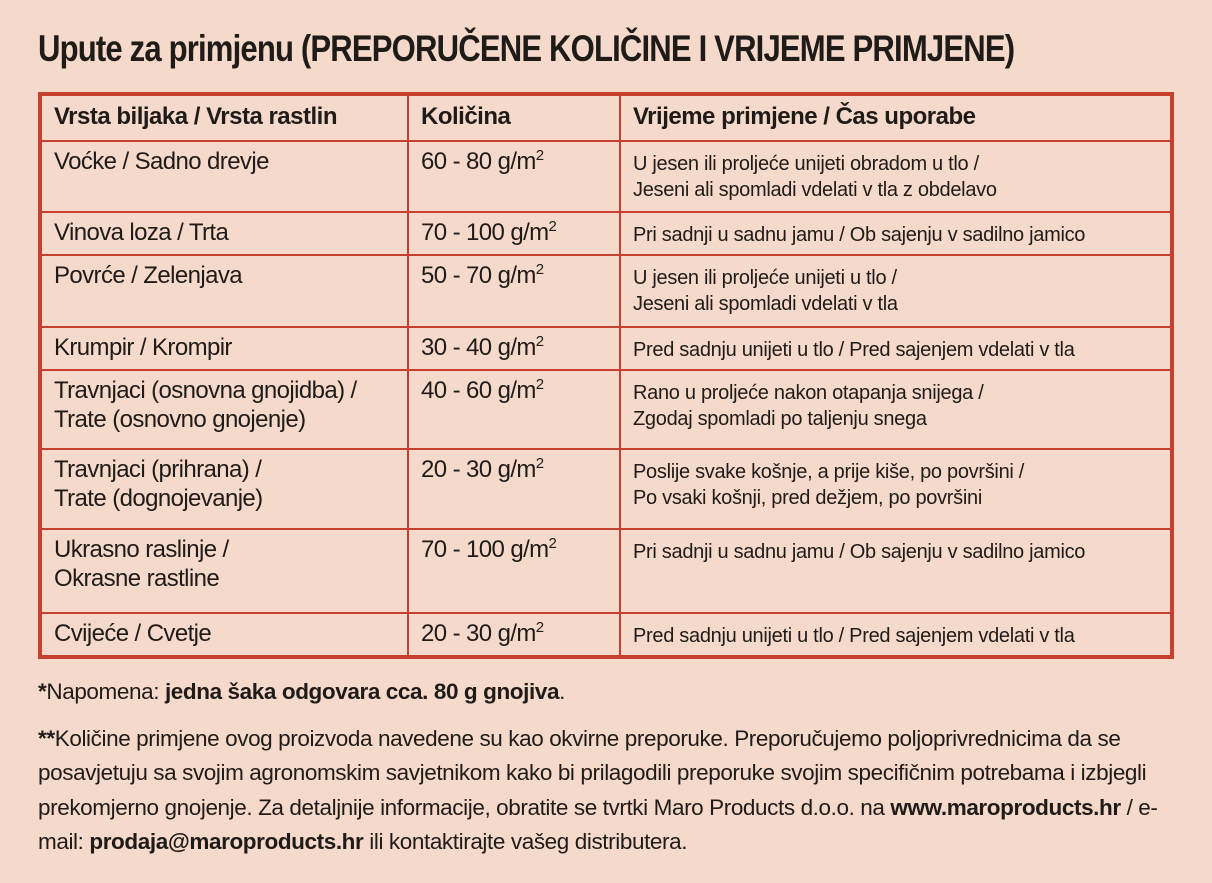 This screenshot has height=883, width=1212. I want to click on note1-label: Napomena:, so click(105, 691).